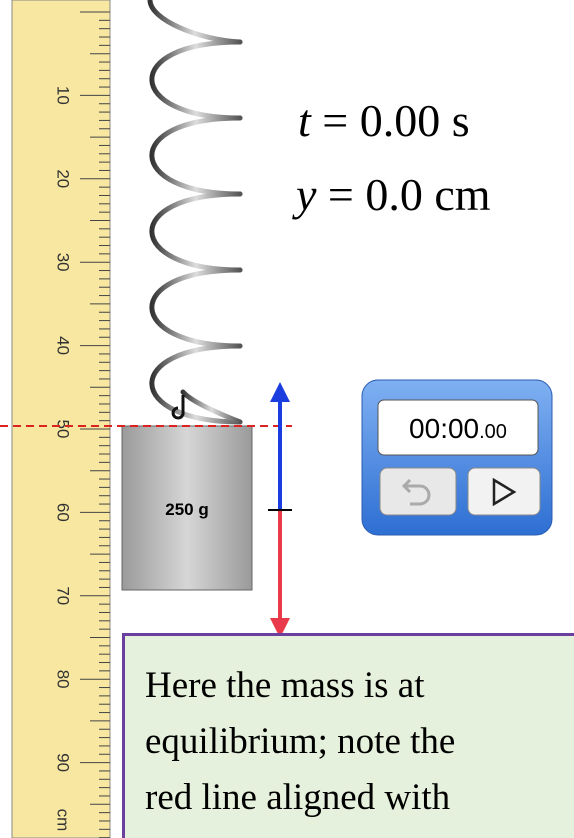 This screenshot has height=838, width=574. Describe the element at coordinates (384, 120) in the screenshot. I see `time-readout: t = 0.00 s` at that location.